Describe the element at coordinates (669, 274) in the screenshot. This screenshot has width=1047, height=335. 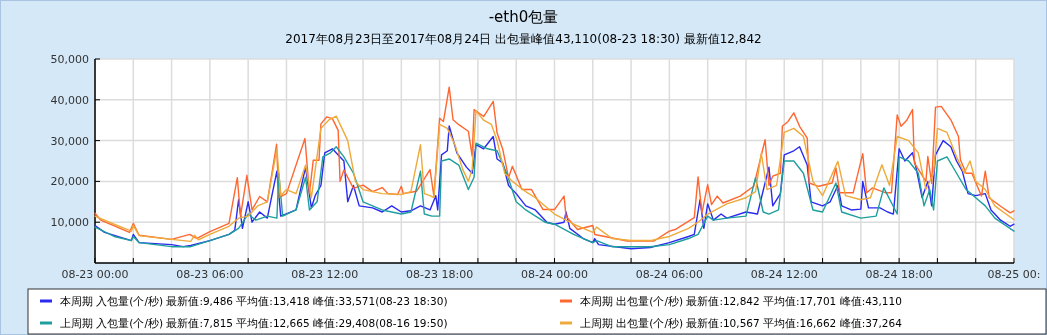
I see `x-tick-label: 08-24 06:00` at that location.